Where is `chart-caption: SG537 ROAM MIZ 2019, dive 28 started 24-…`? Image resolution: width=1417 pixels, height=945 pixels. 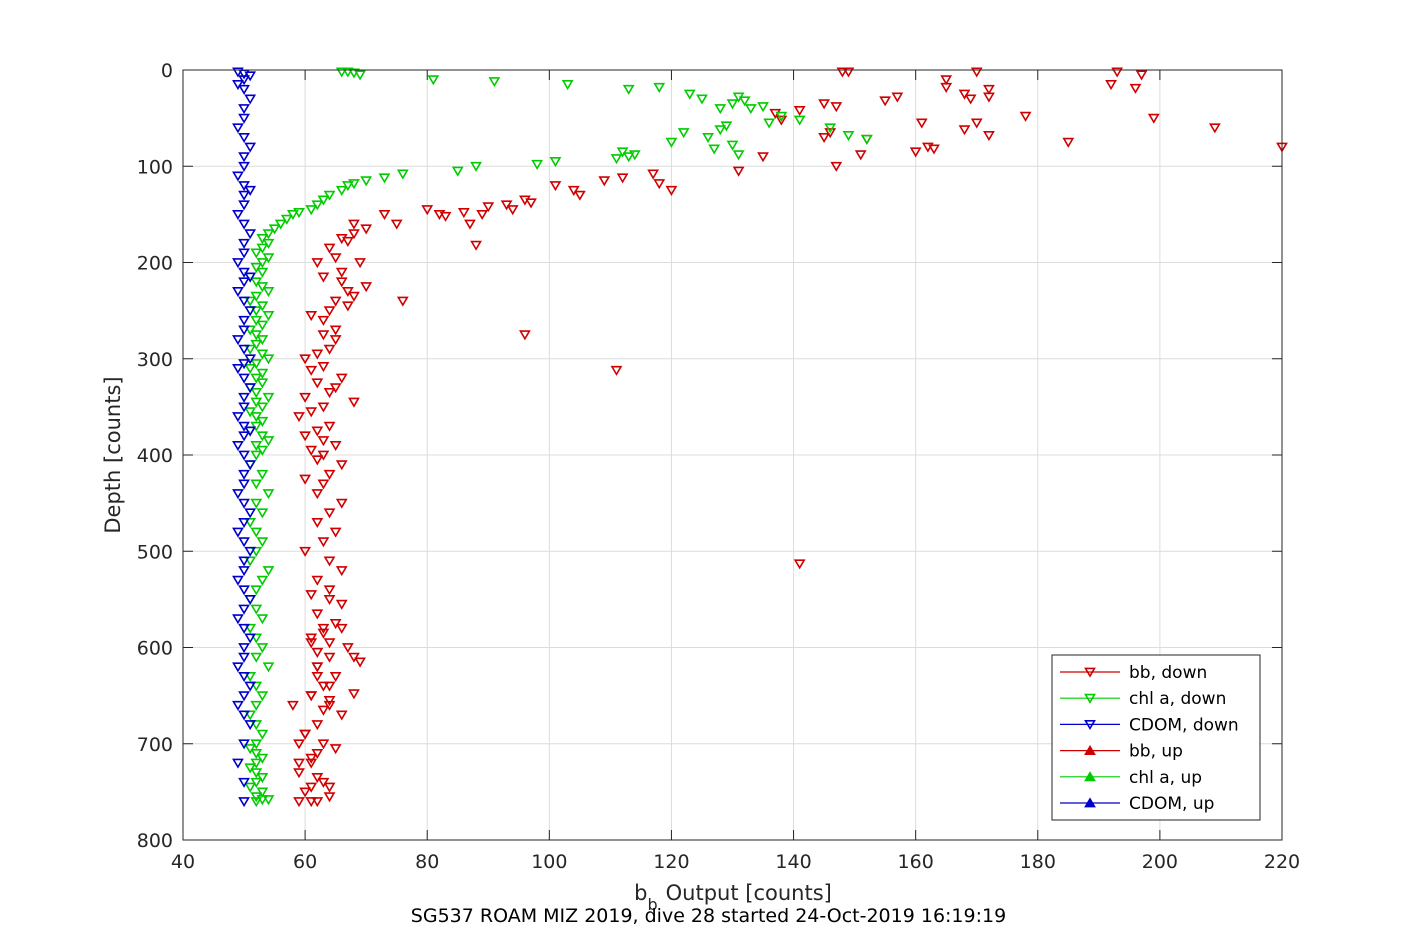
chart-caption: SG537 ROAM MIZ 2019, dive 28 started 24-… is located at coordinates (708, 916).